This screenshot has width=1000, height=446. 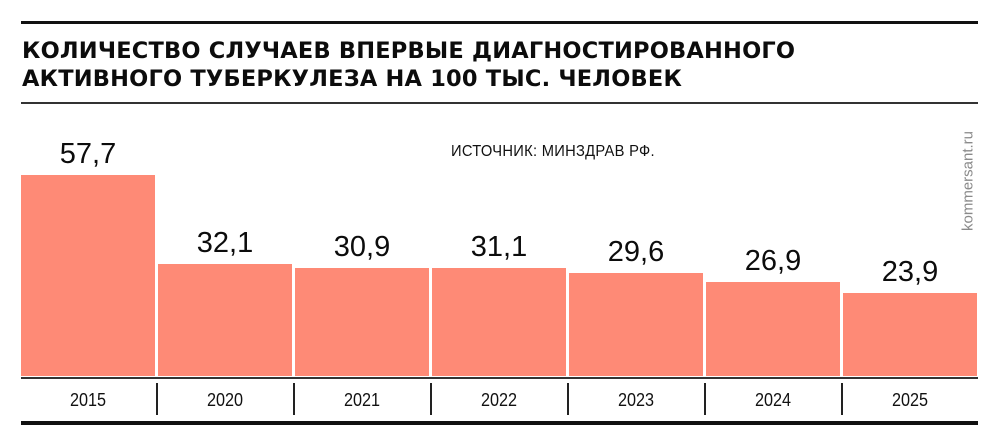 I want to click on bar-2024, so click(x=773, y=329).